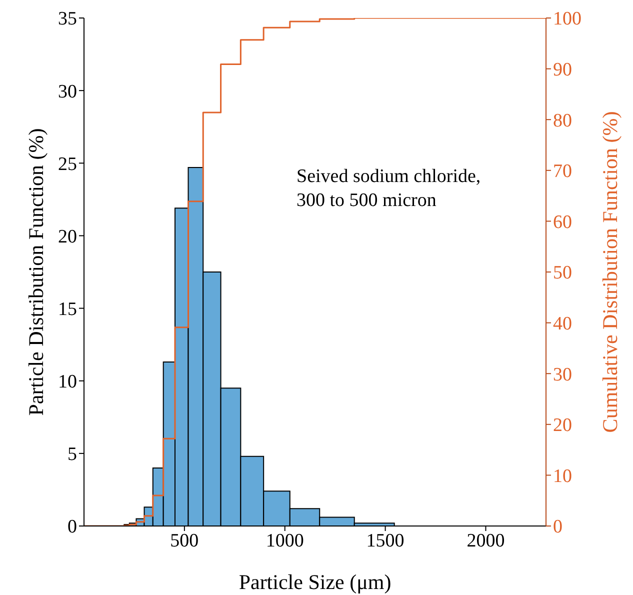 Image resolution: width=633 pixels, height=595 pixels. What do you see at coordinates (67, 91) in the screenshot?
I see `y-tick-label: 30` at bounding box center [67, 91].